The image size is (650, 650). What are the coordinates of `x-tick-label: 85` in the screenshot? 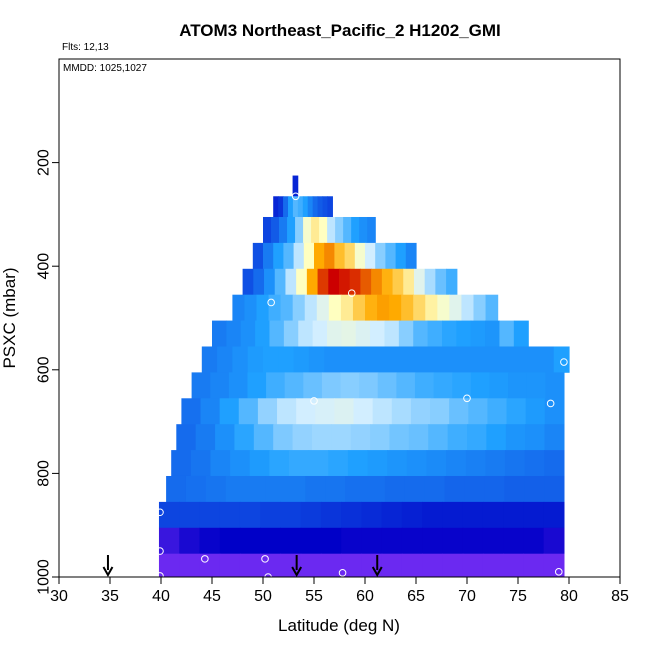 It's located at (620, 596).